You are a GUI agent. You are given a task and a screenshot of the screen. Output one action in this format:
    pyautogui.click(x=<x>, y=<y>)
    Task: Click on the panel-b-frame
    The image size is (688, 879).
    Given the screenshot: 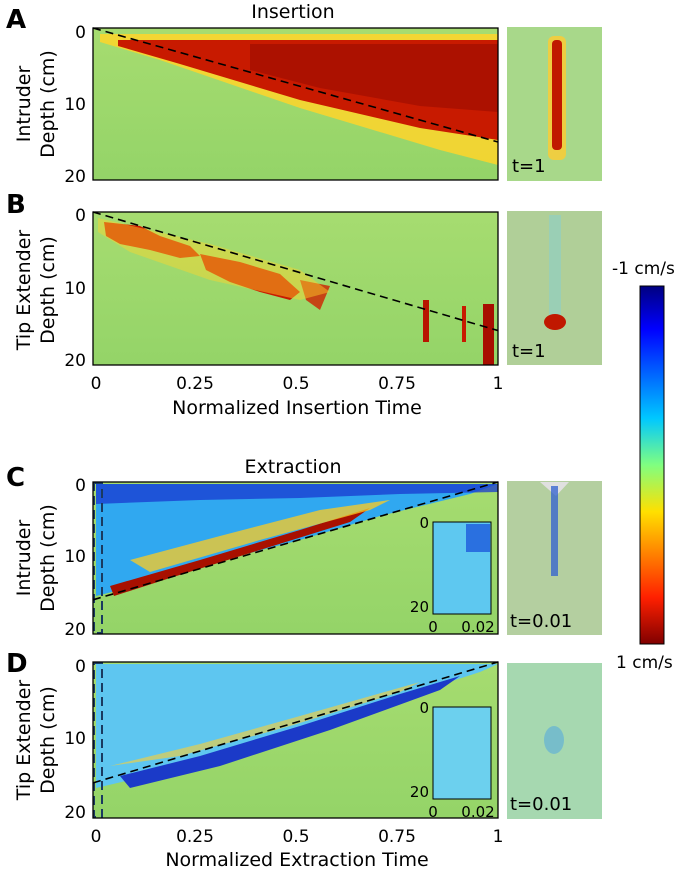 What is the action you would take?
    pyautogui.click(x=295, y=288)
    